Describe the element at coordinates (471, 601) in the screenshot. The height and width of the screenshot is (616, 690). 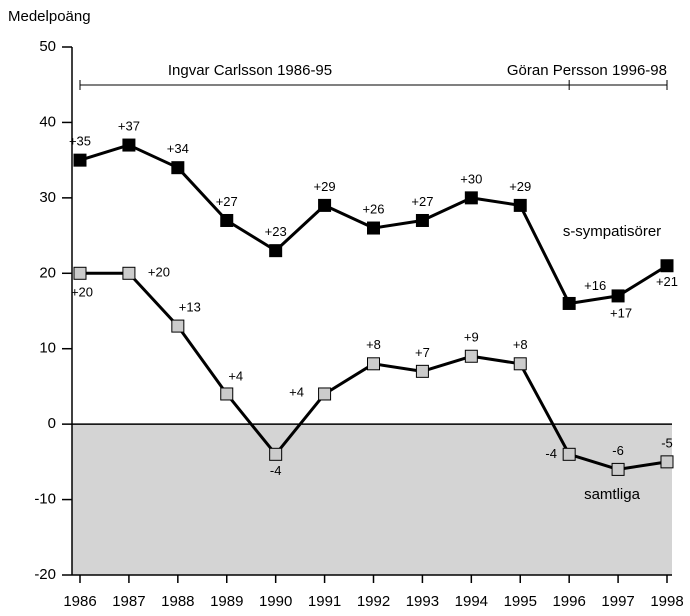
I see `x-tick-label: 1994` at that location.